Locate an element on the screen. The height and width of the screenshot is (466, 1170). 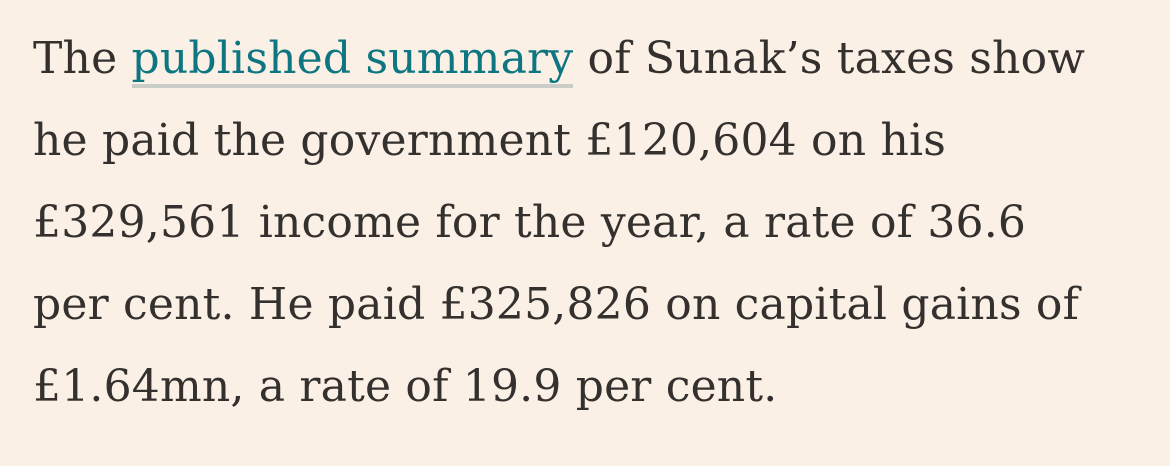
line-1-text-before-link: The is located at coordinates (82, 58).